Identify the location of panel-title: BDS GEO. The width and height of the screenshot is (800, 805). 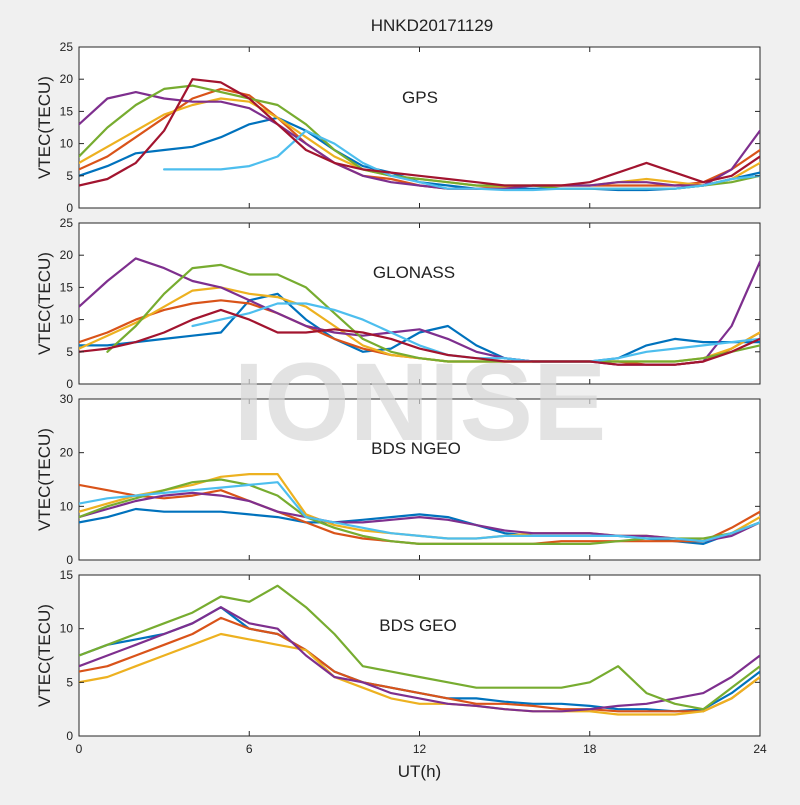
(417, 625).